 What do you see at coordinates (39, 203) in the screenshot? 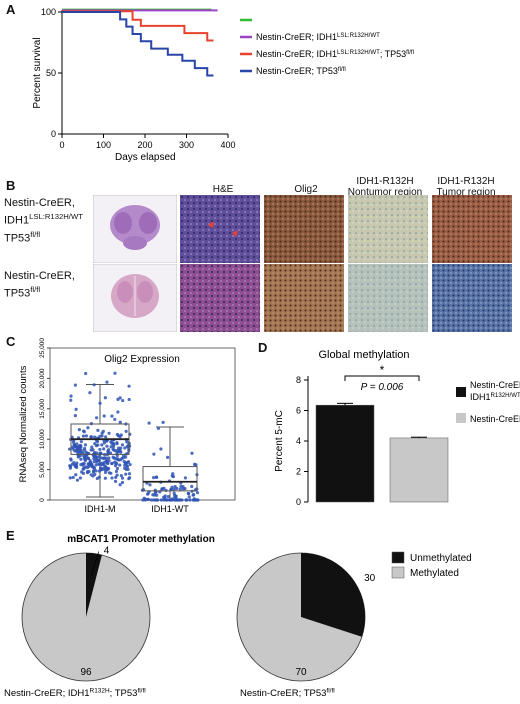
I see `row1-label-line1: Nestin-CreER,` at bounding box center [39, 203].